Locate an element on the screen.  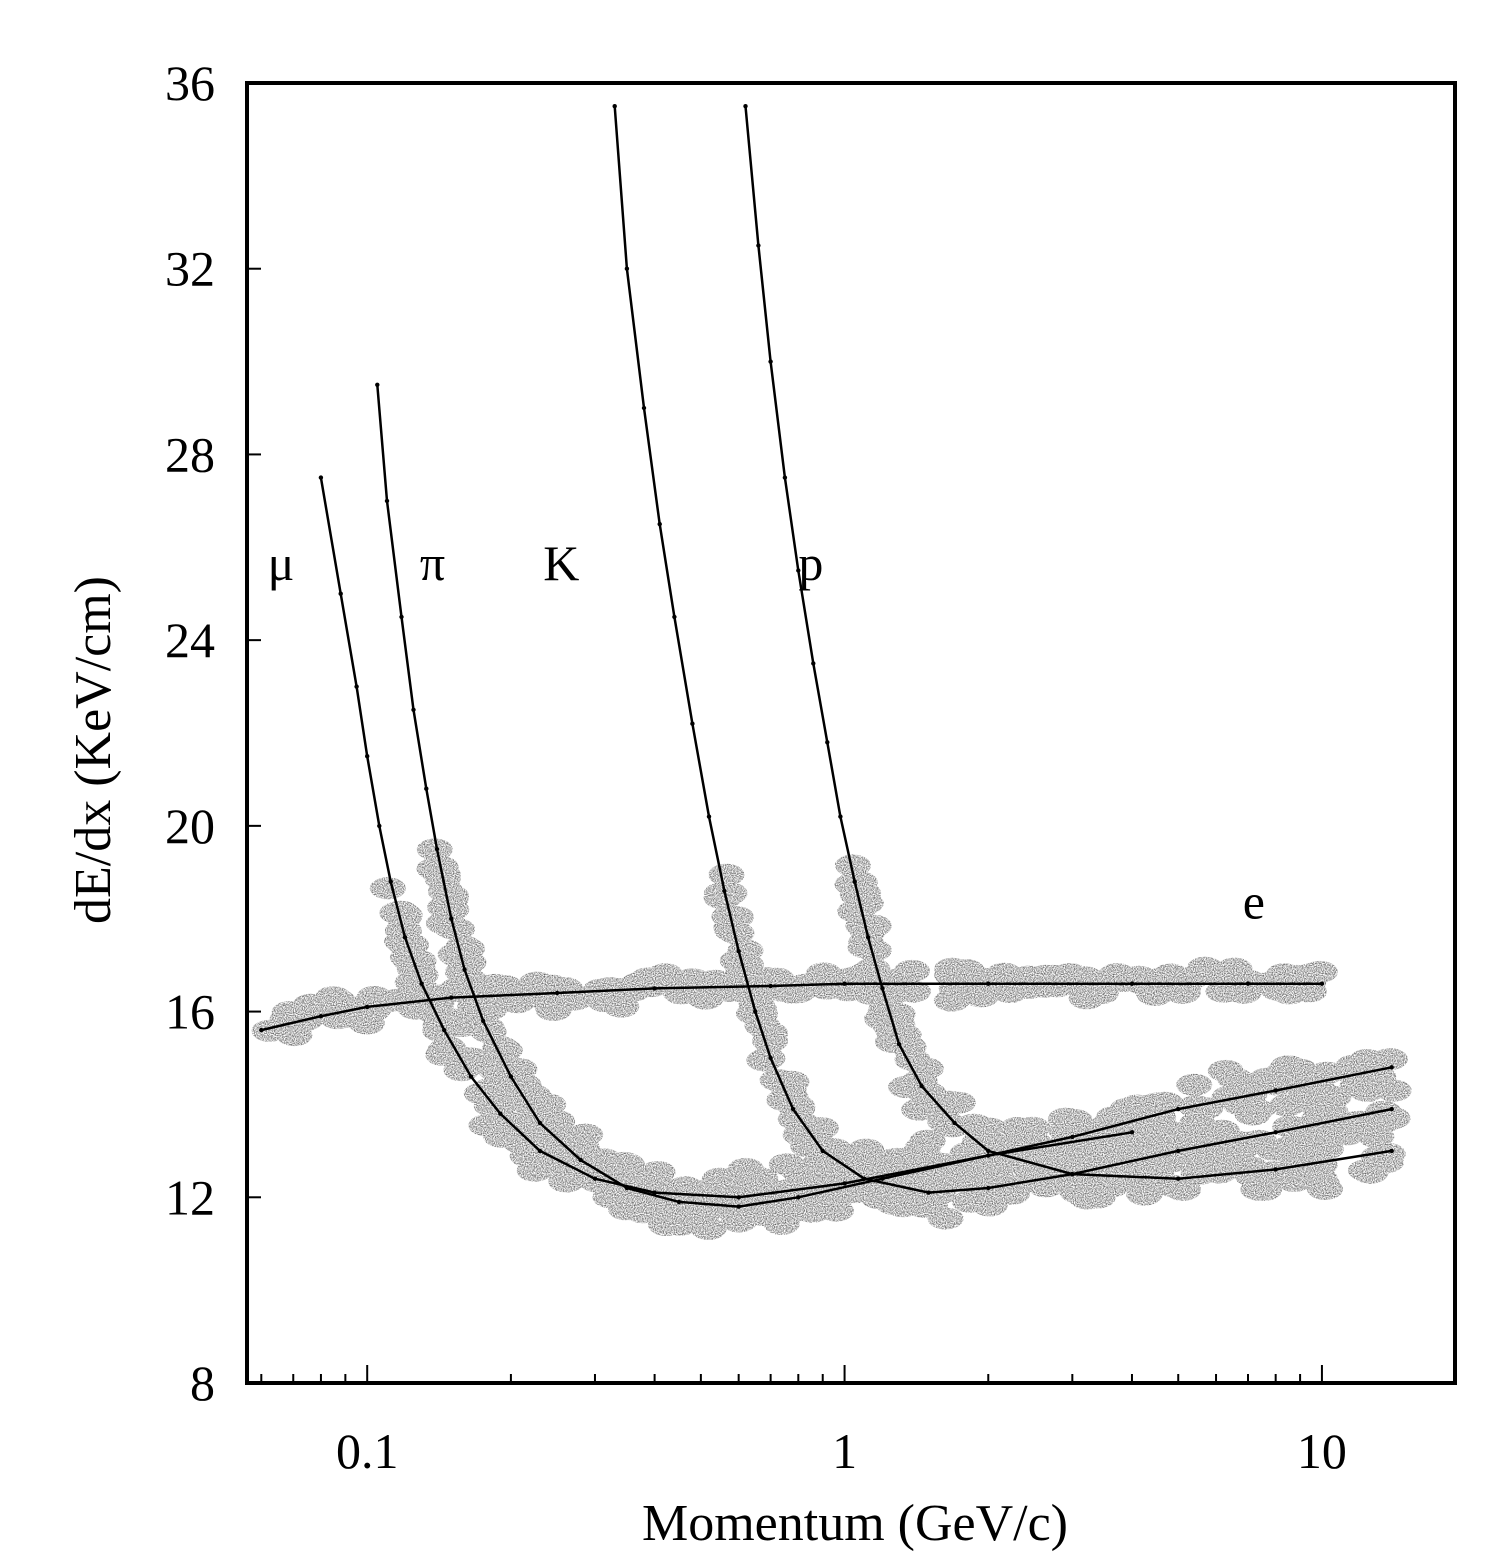
y-tick-label: 8 is located at coordinates (202, 1383).